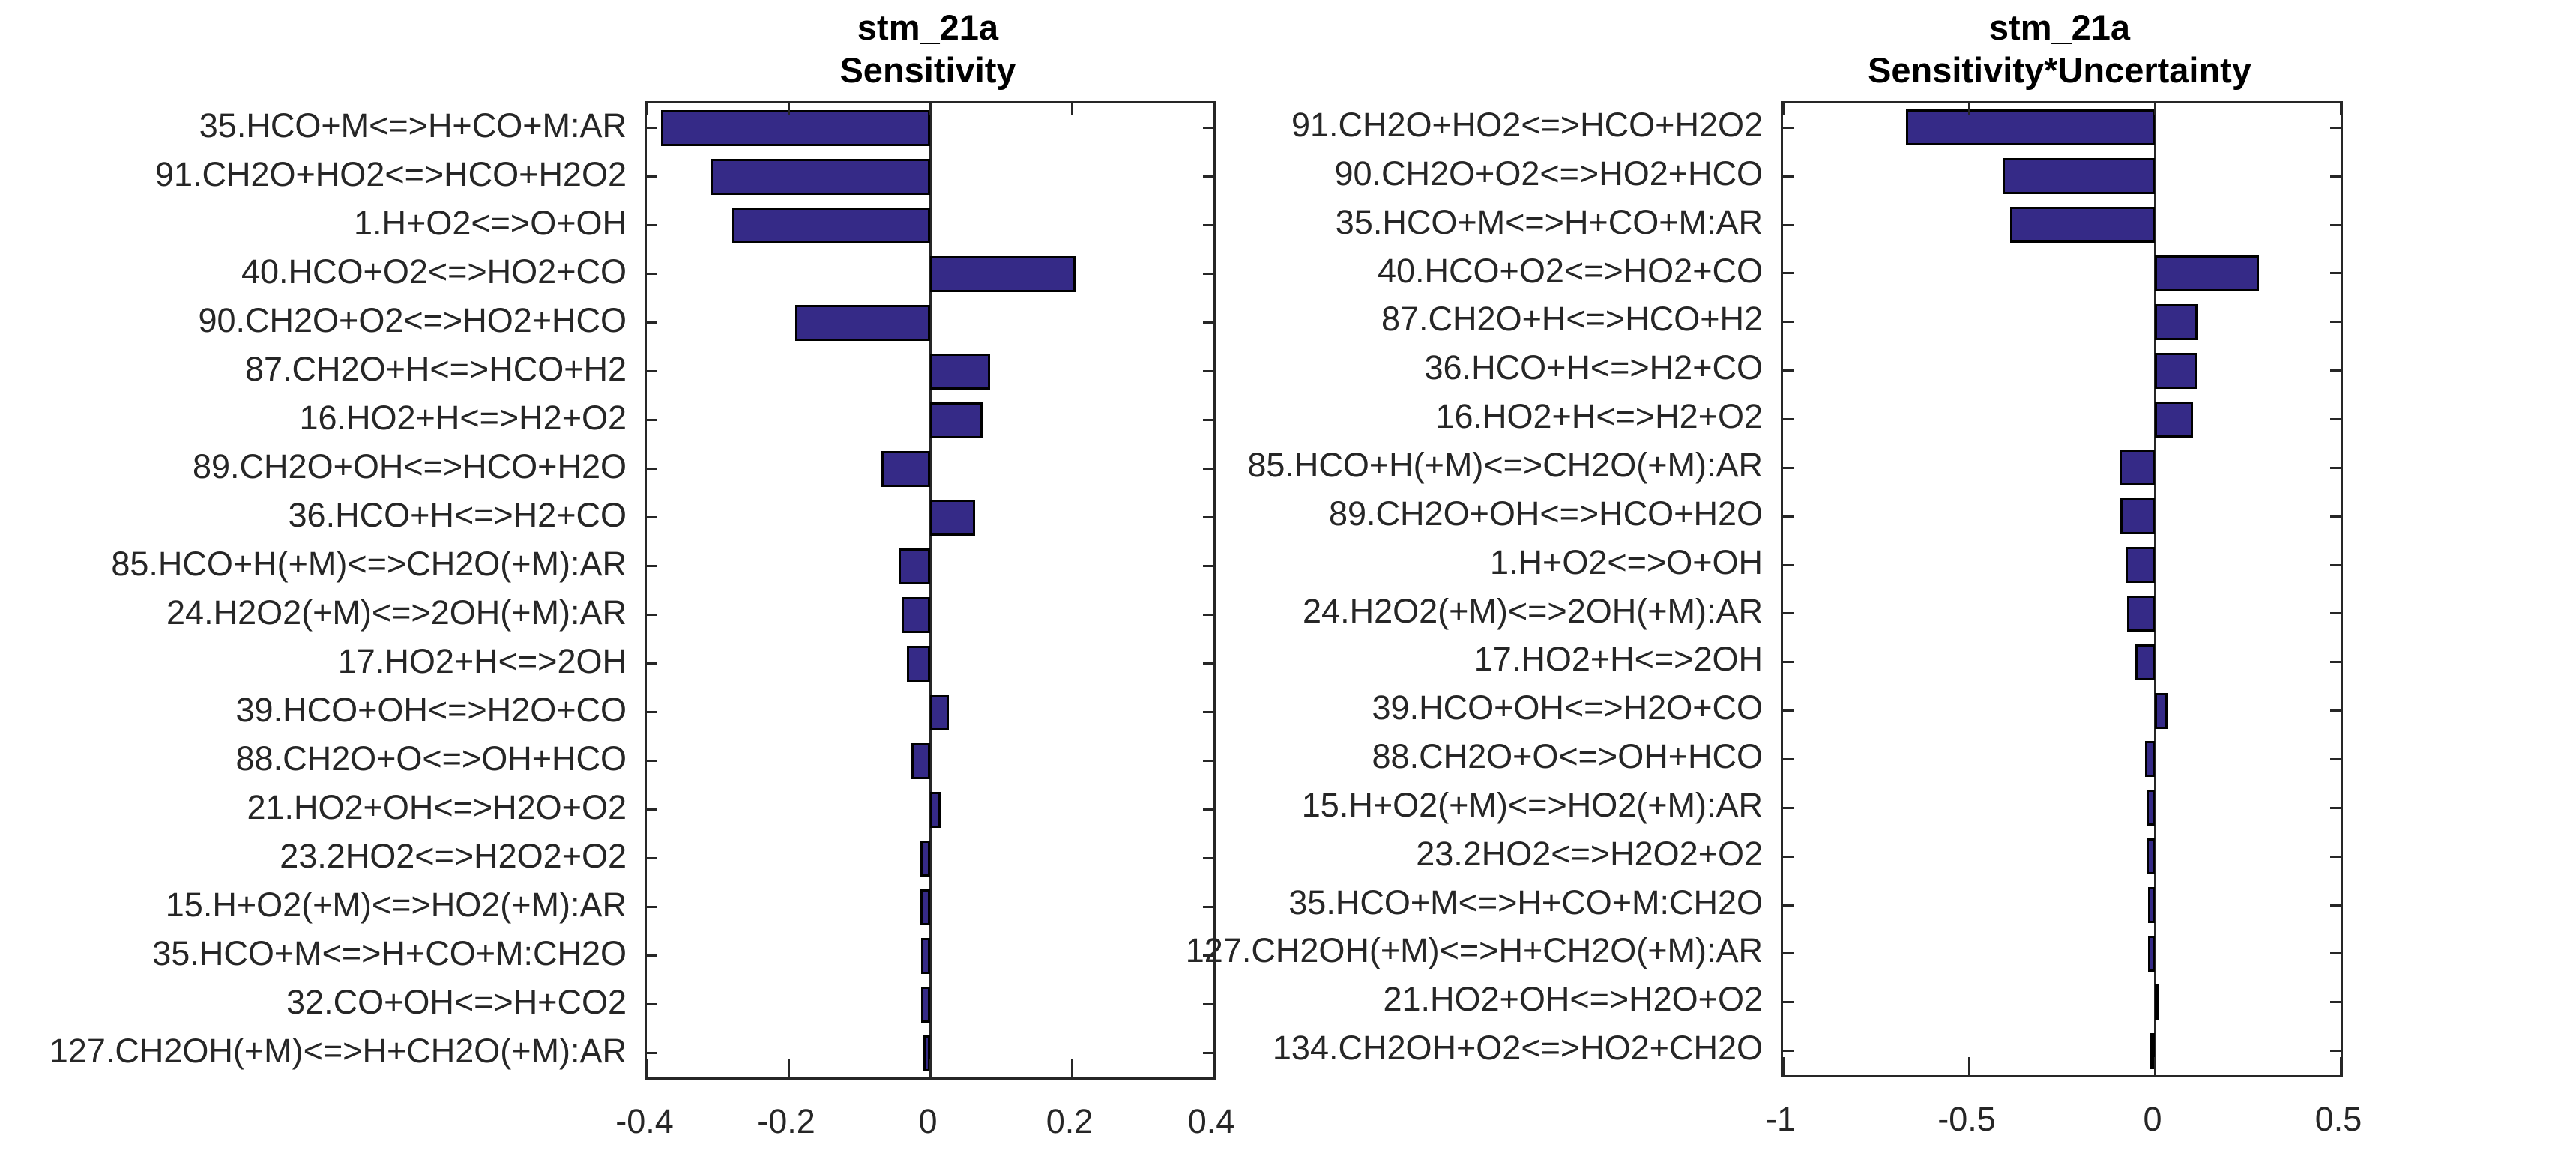  I want to click on reaction-label: 88.CH2O+O<=>OH+HCO, so click(431, 758).